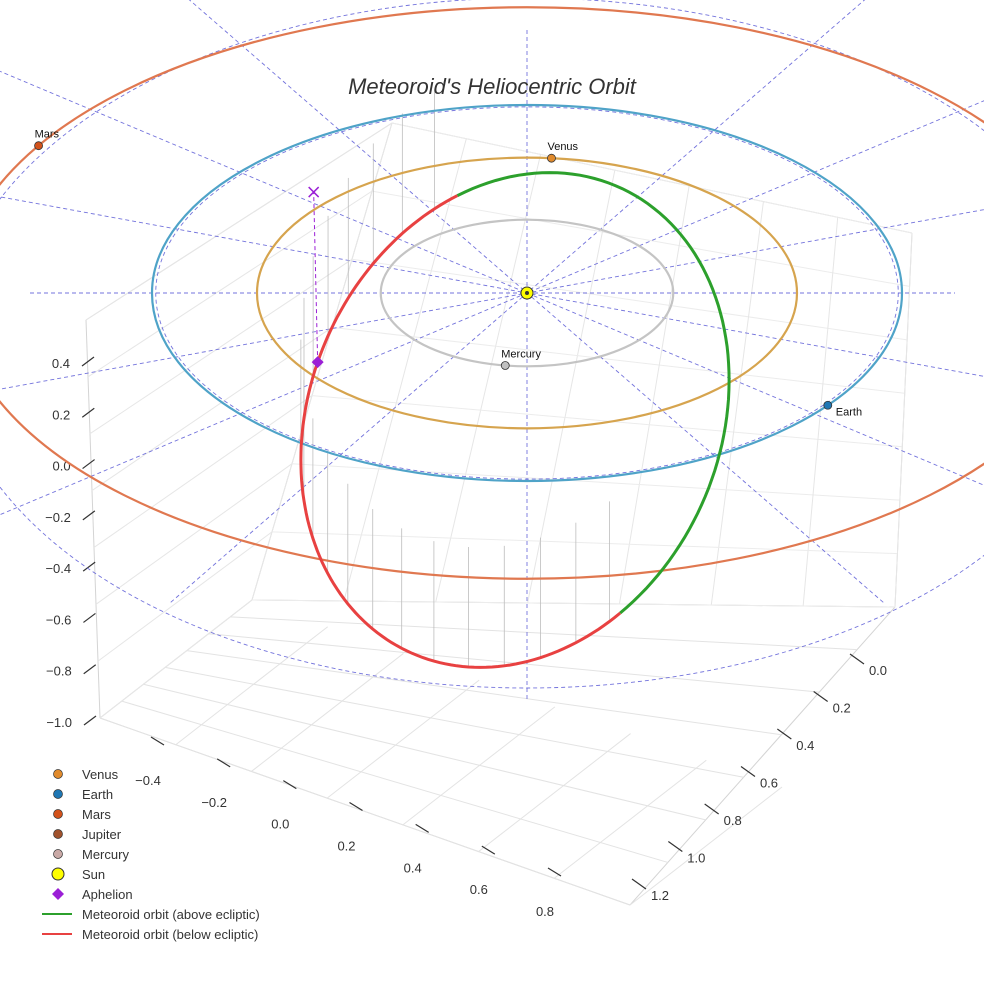  Describe the element at coordinates (47, 135) in the screenshot. I see `mars-label: Mars` at that location.